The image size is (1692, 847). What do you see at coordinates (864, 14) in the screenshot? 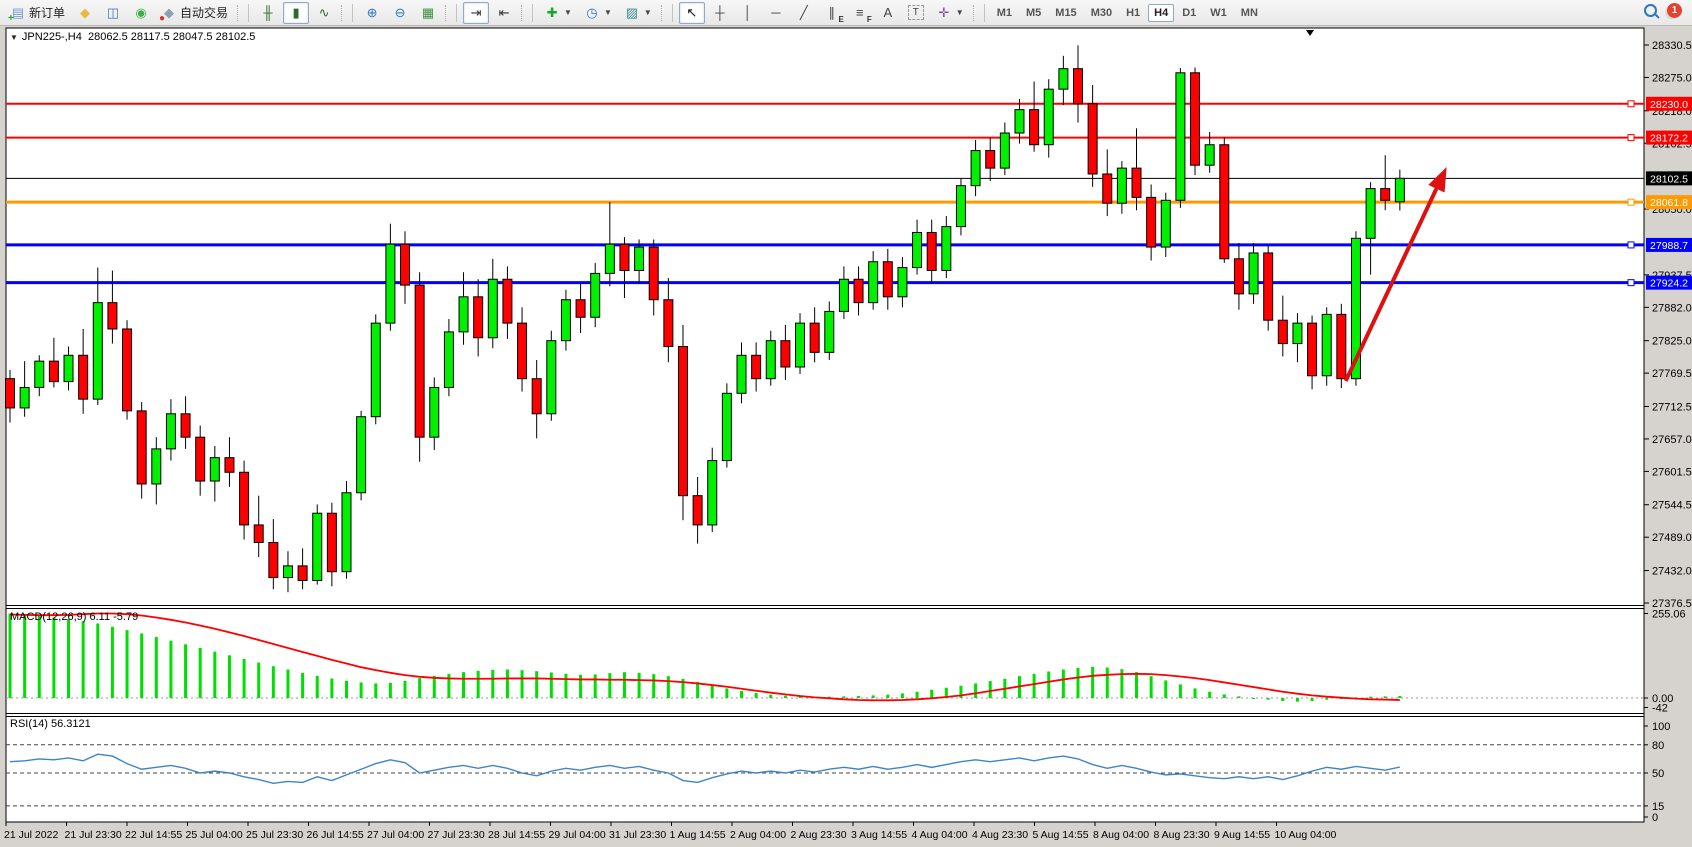
I see `fibonacci-icon: ≡ F` at bounding box center [864, 14].